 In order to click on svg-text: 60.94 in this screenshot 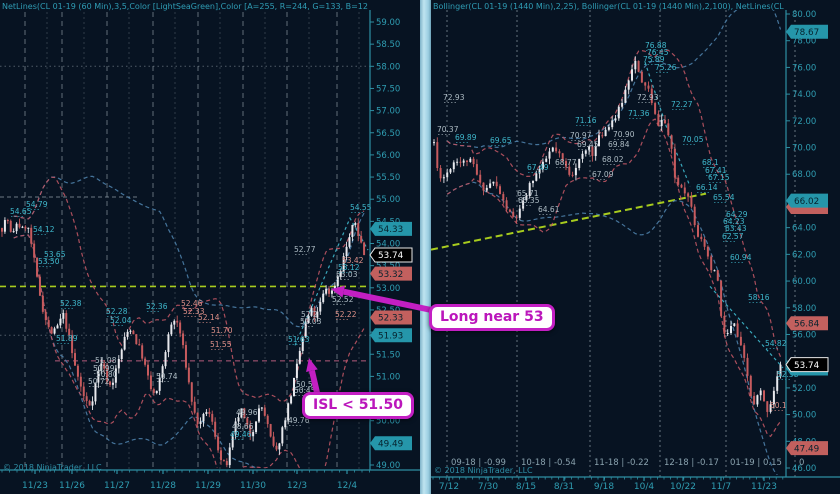, I will do `click(741, 257)`.